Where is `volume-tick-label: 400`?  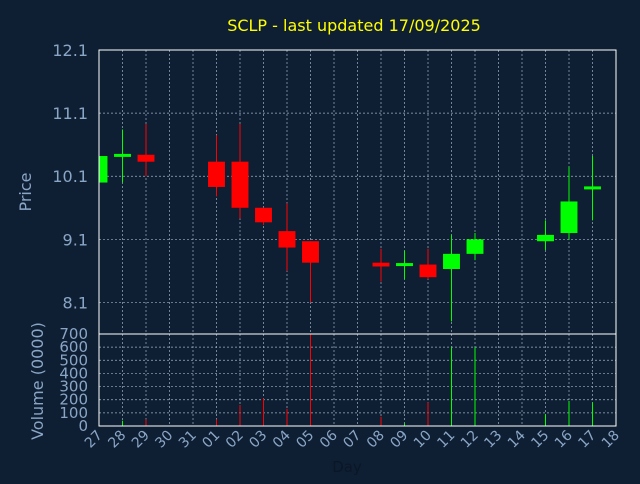
volume-tick-label: 400 is located at coordinates (73, 373).